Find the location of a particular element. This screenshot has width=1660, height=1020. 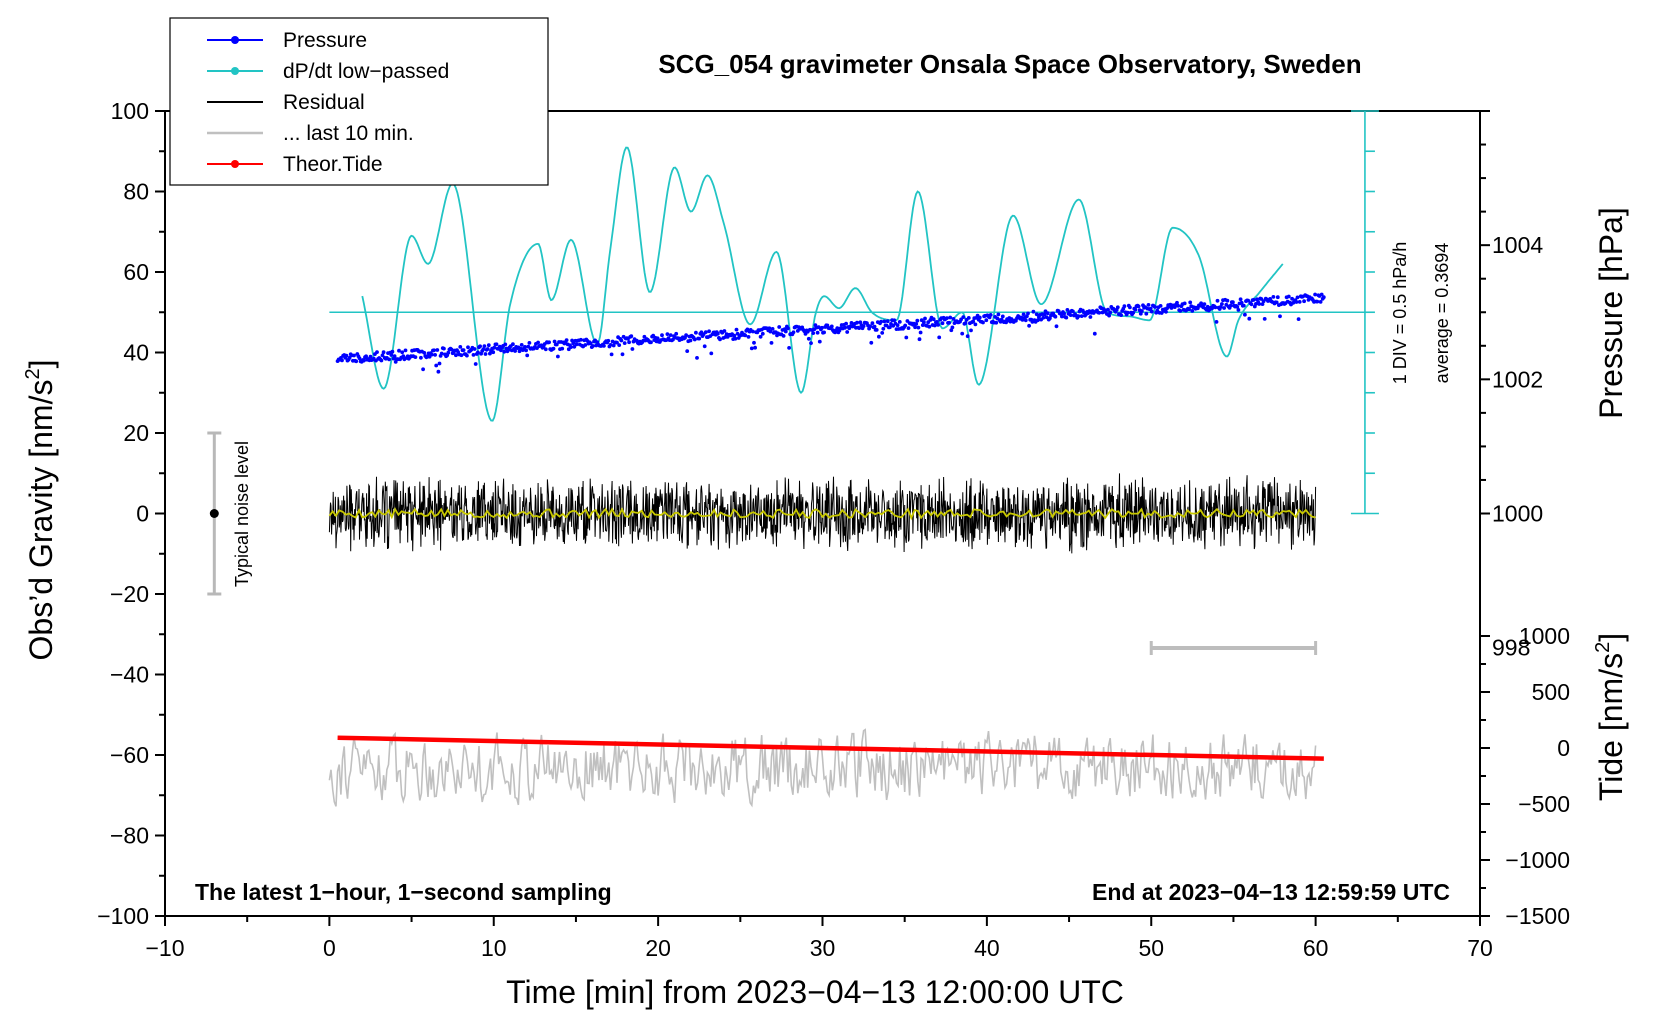

pressure-scale-label: 1 DIV = 0.5 hPa/h is located at coordinates (1400, 313).